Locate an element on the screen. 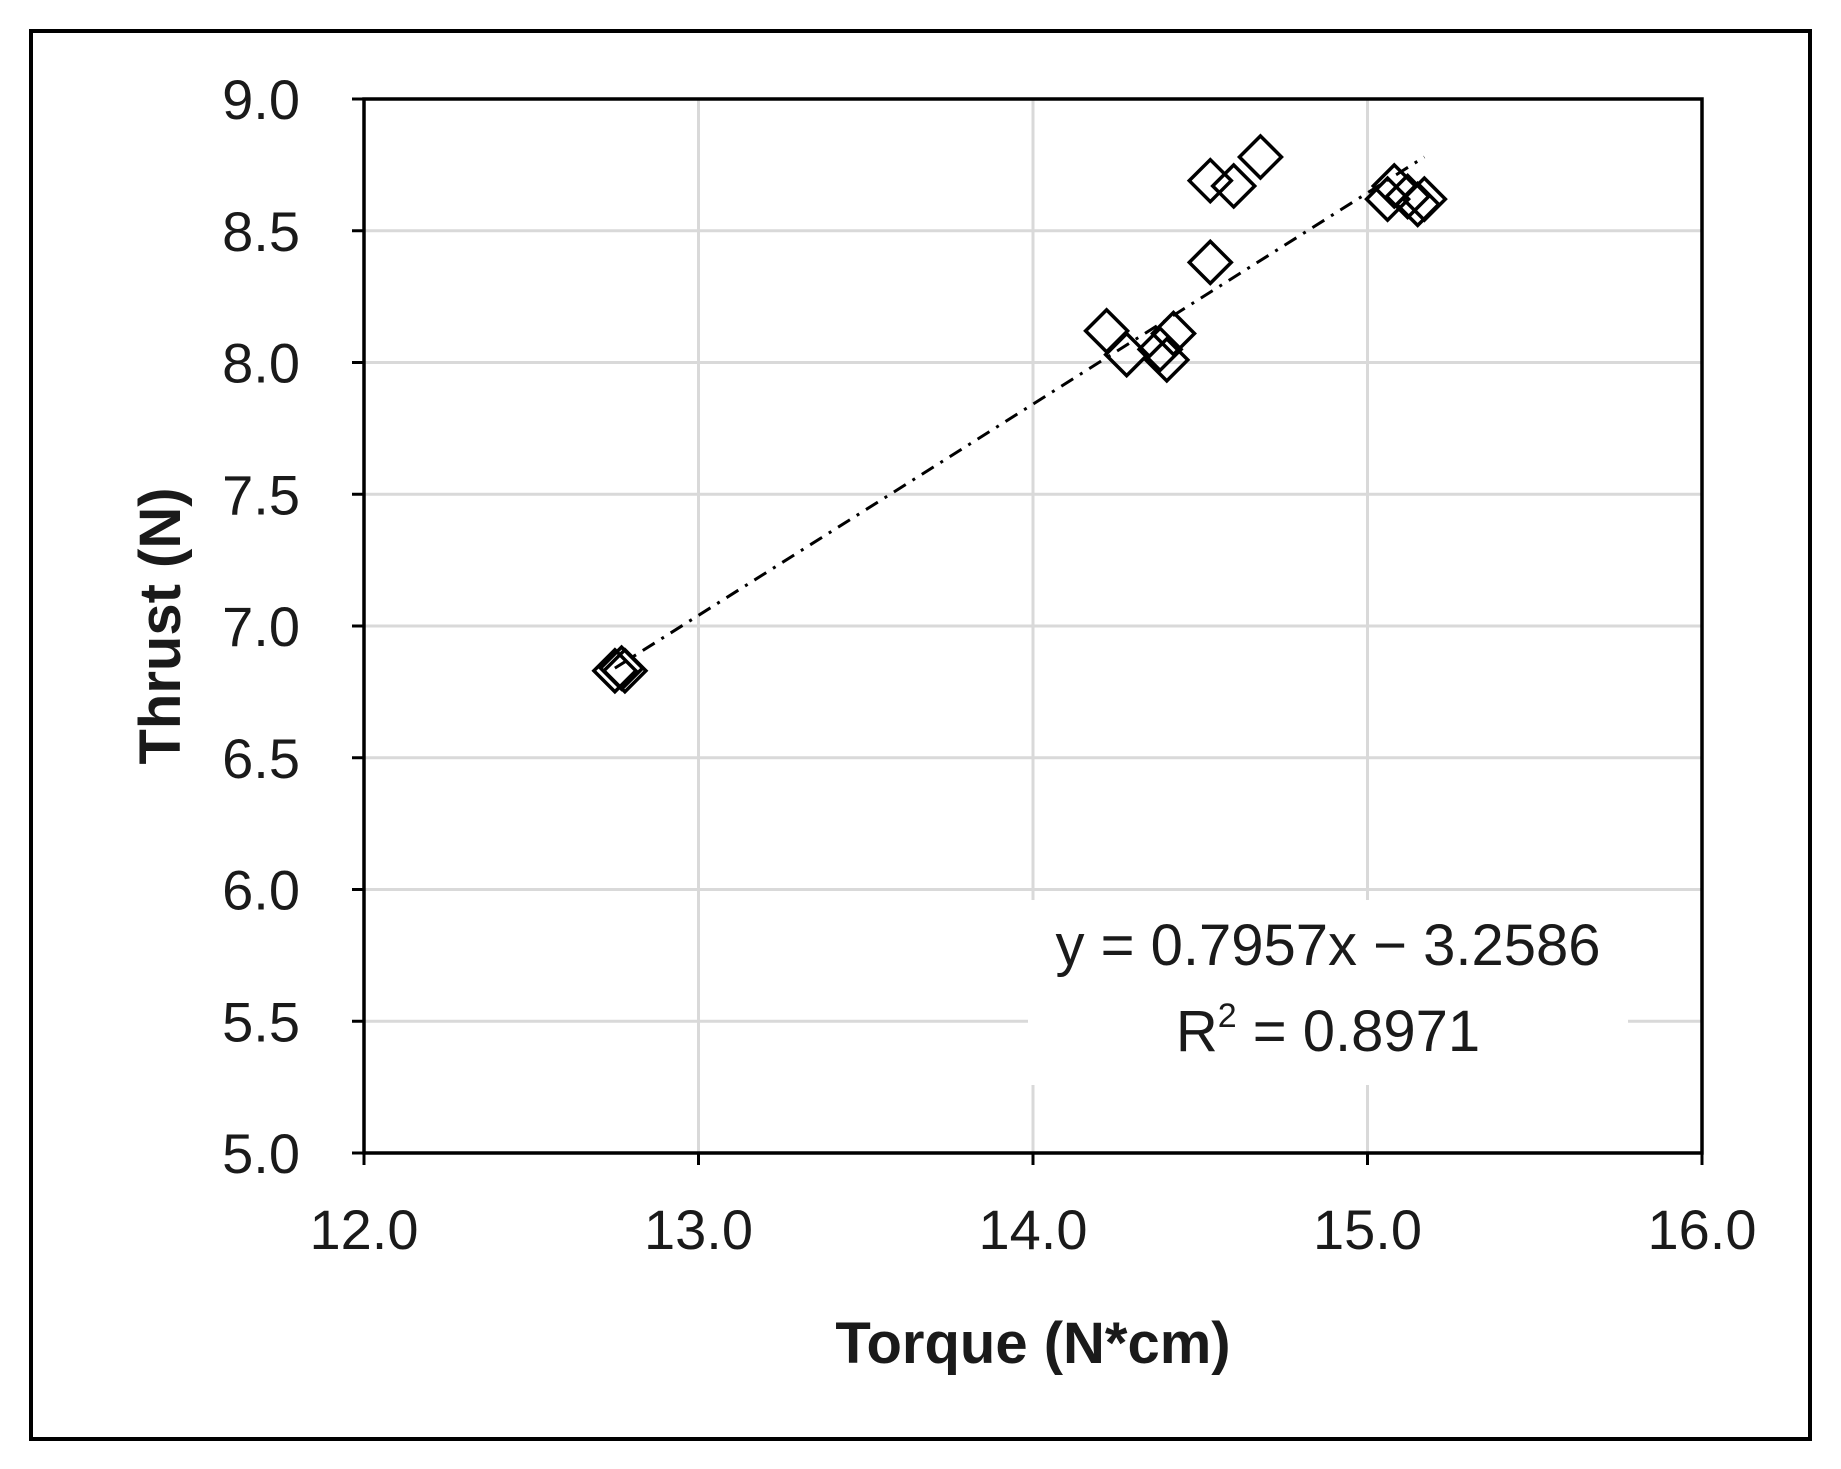 Image resolution: width=1841 pixels, height=1469 pixels. y-tick-label-1: 5.5 is located at coordinates (261, 1021).